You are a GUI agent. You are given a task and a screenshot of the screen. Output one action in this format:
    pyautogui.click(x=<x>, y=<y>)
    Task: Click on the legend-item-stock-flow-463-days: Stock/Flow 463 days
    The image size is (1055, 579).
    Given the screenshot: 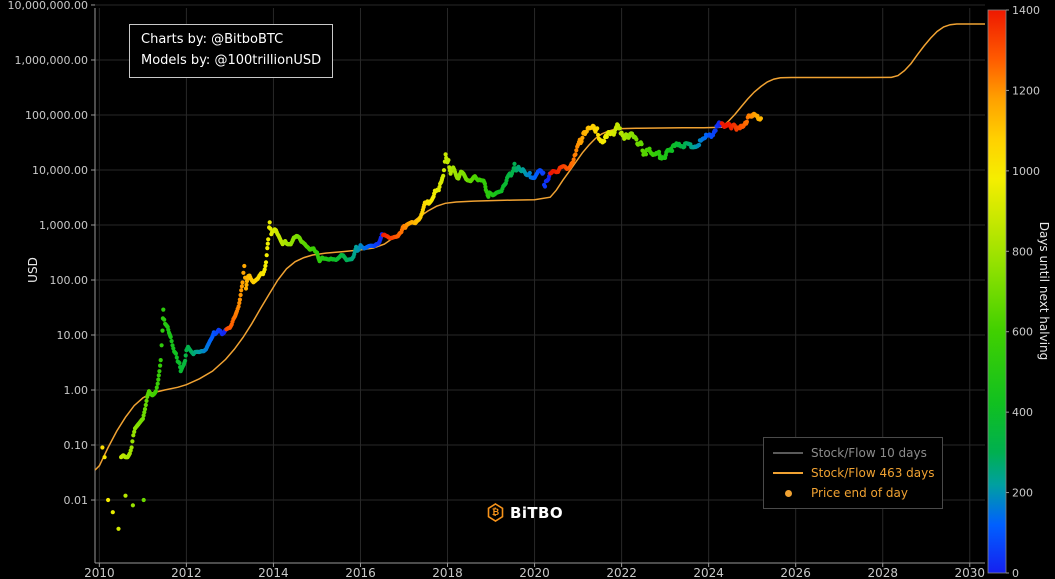 What is the action you would take?
    pyautogui.click(x=854, y=473)
    